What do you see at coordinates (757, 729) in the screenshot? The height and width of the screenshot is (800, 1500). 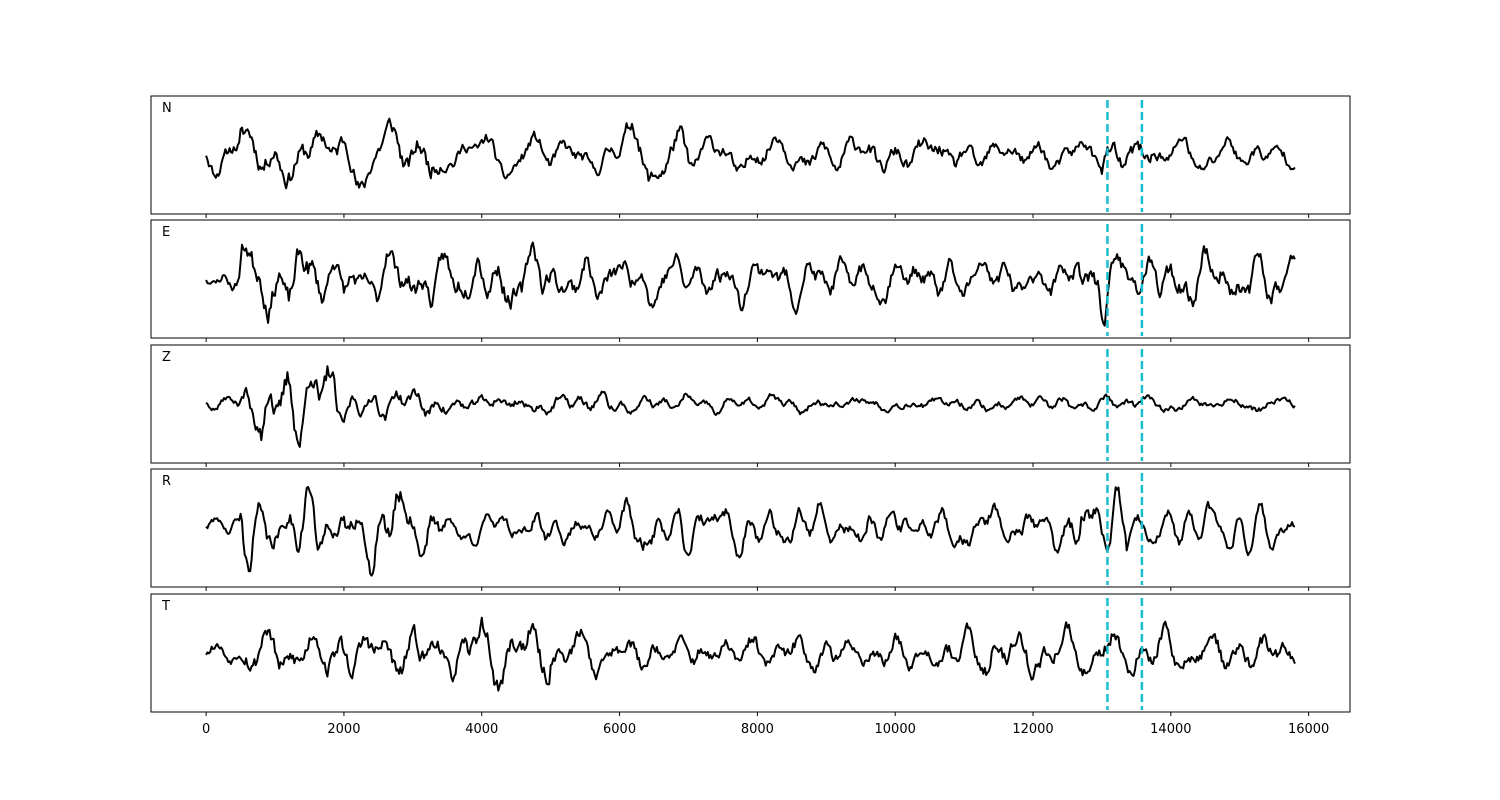 I see `x-tick-label: 8000` at bounding box center [757, 729].